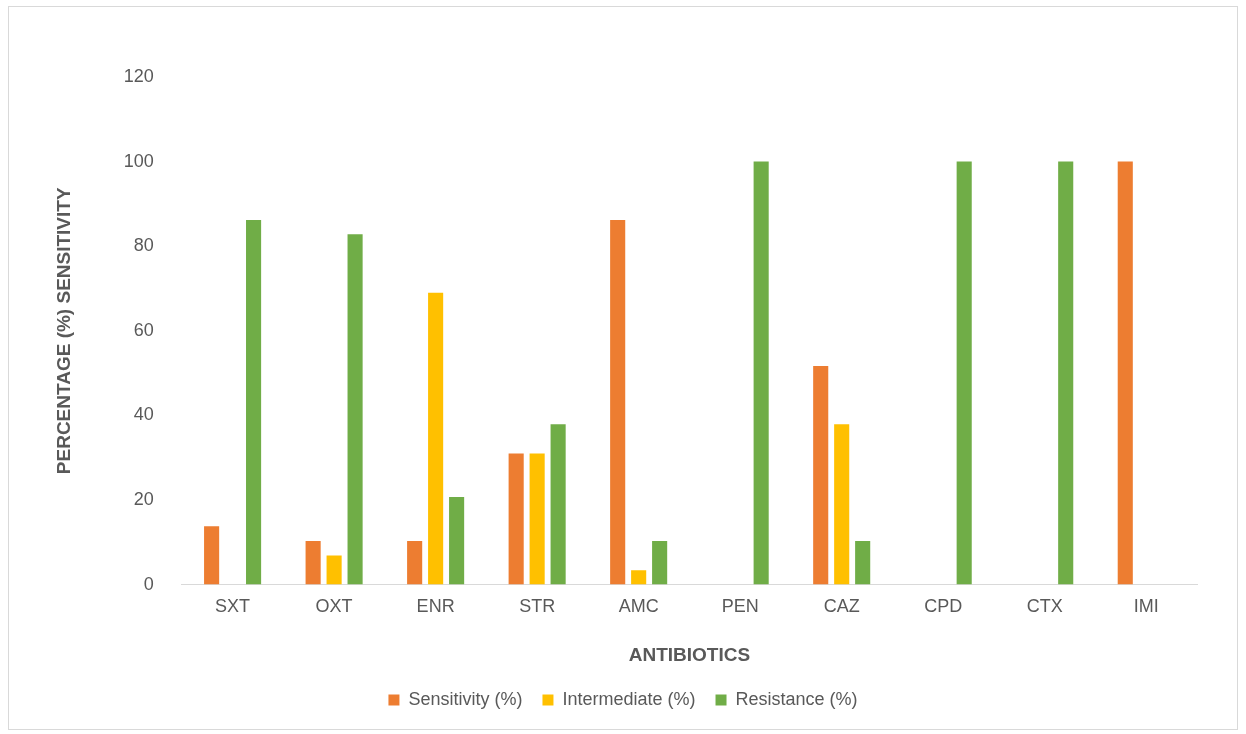 Image resolution: width=1246 pixels, height=734 pixels. What do you see at coordinates (537, 606) in the screenshot?
I see `x-tick-label: STR` at bounding box center [537, 606].